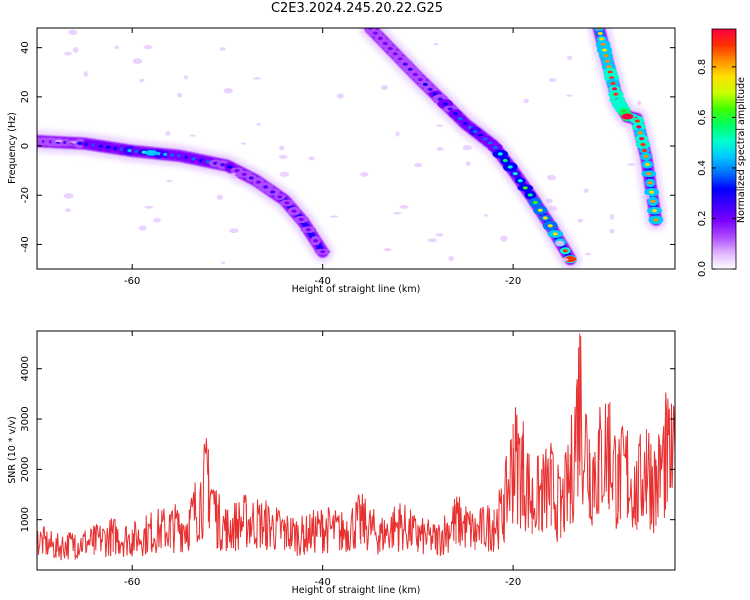 The width and height of the screenshot is (750, 600). I want to click on bottom-y-tick-label: 4000, so click(25, 368).